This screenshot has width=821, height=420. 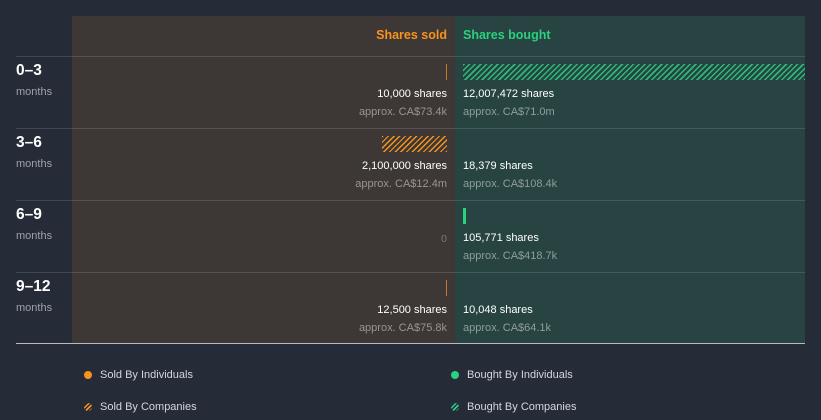 I want to click on sold-shares-value: 10,000 shares, so click(x=412, y=94).